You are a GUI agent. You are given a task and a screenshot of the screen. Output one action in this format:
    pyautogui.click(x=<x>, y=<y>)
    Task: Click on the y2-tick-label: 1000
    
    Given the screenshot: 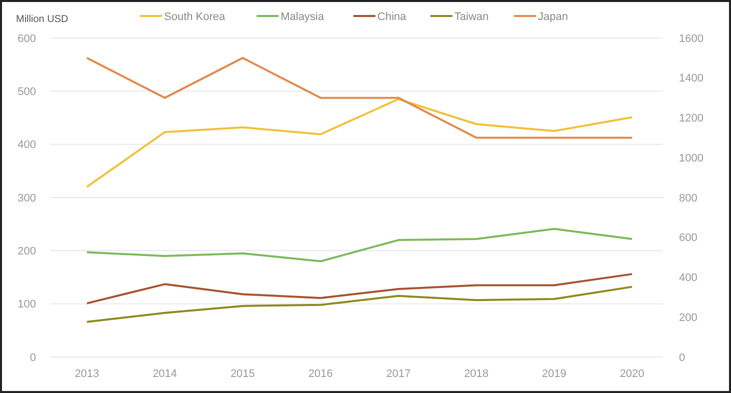 What is the action you would take?
    pyautogui.click(x=691, y=158)
    